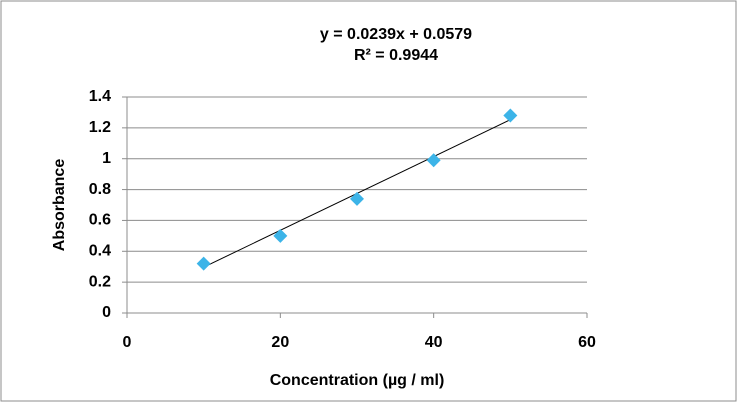 The image size is (738, 403). What do you see at coordinates (127, 342) in the screenshot?
I see `x-tick-label: 0` at bounding box center [127, 342].